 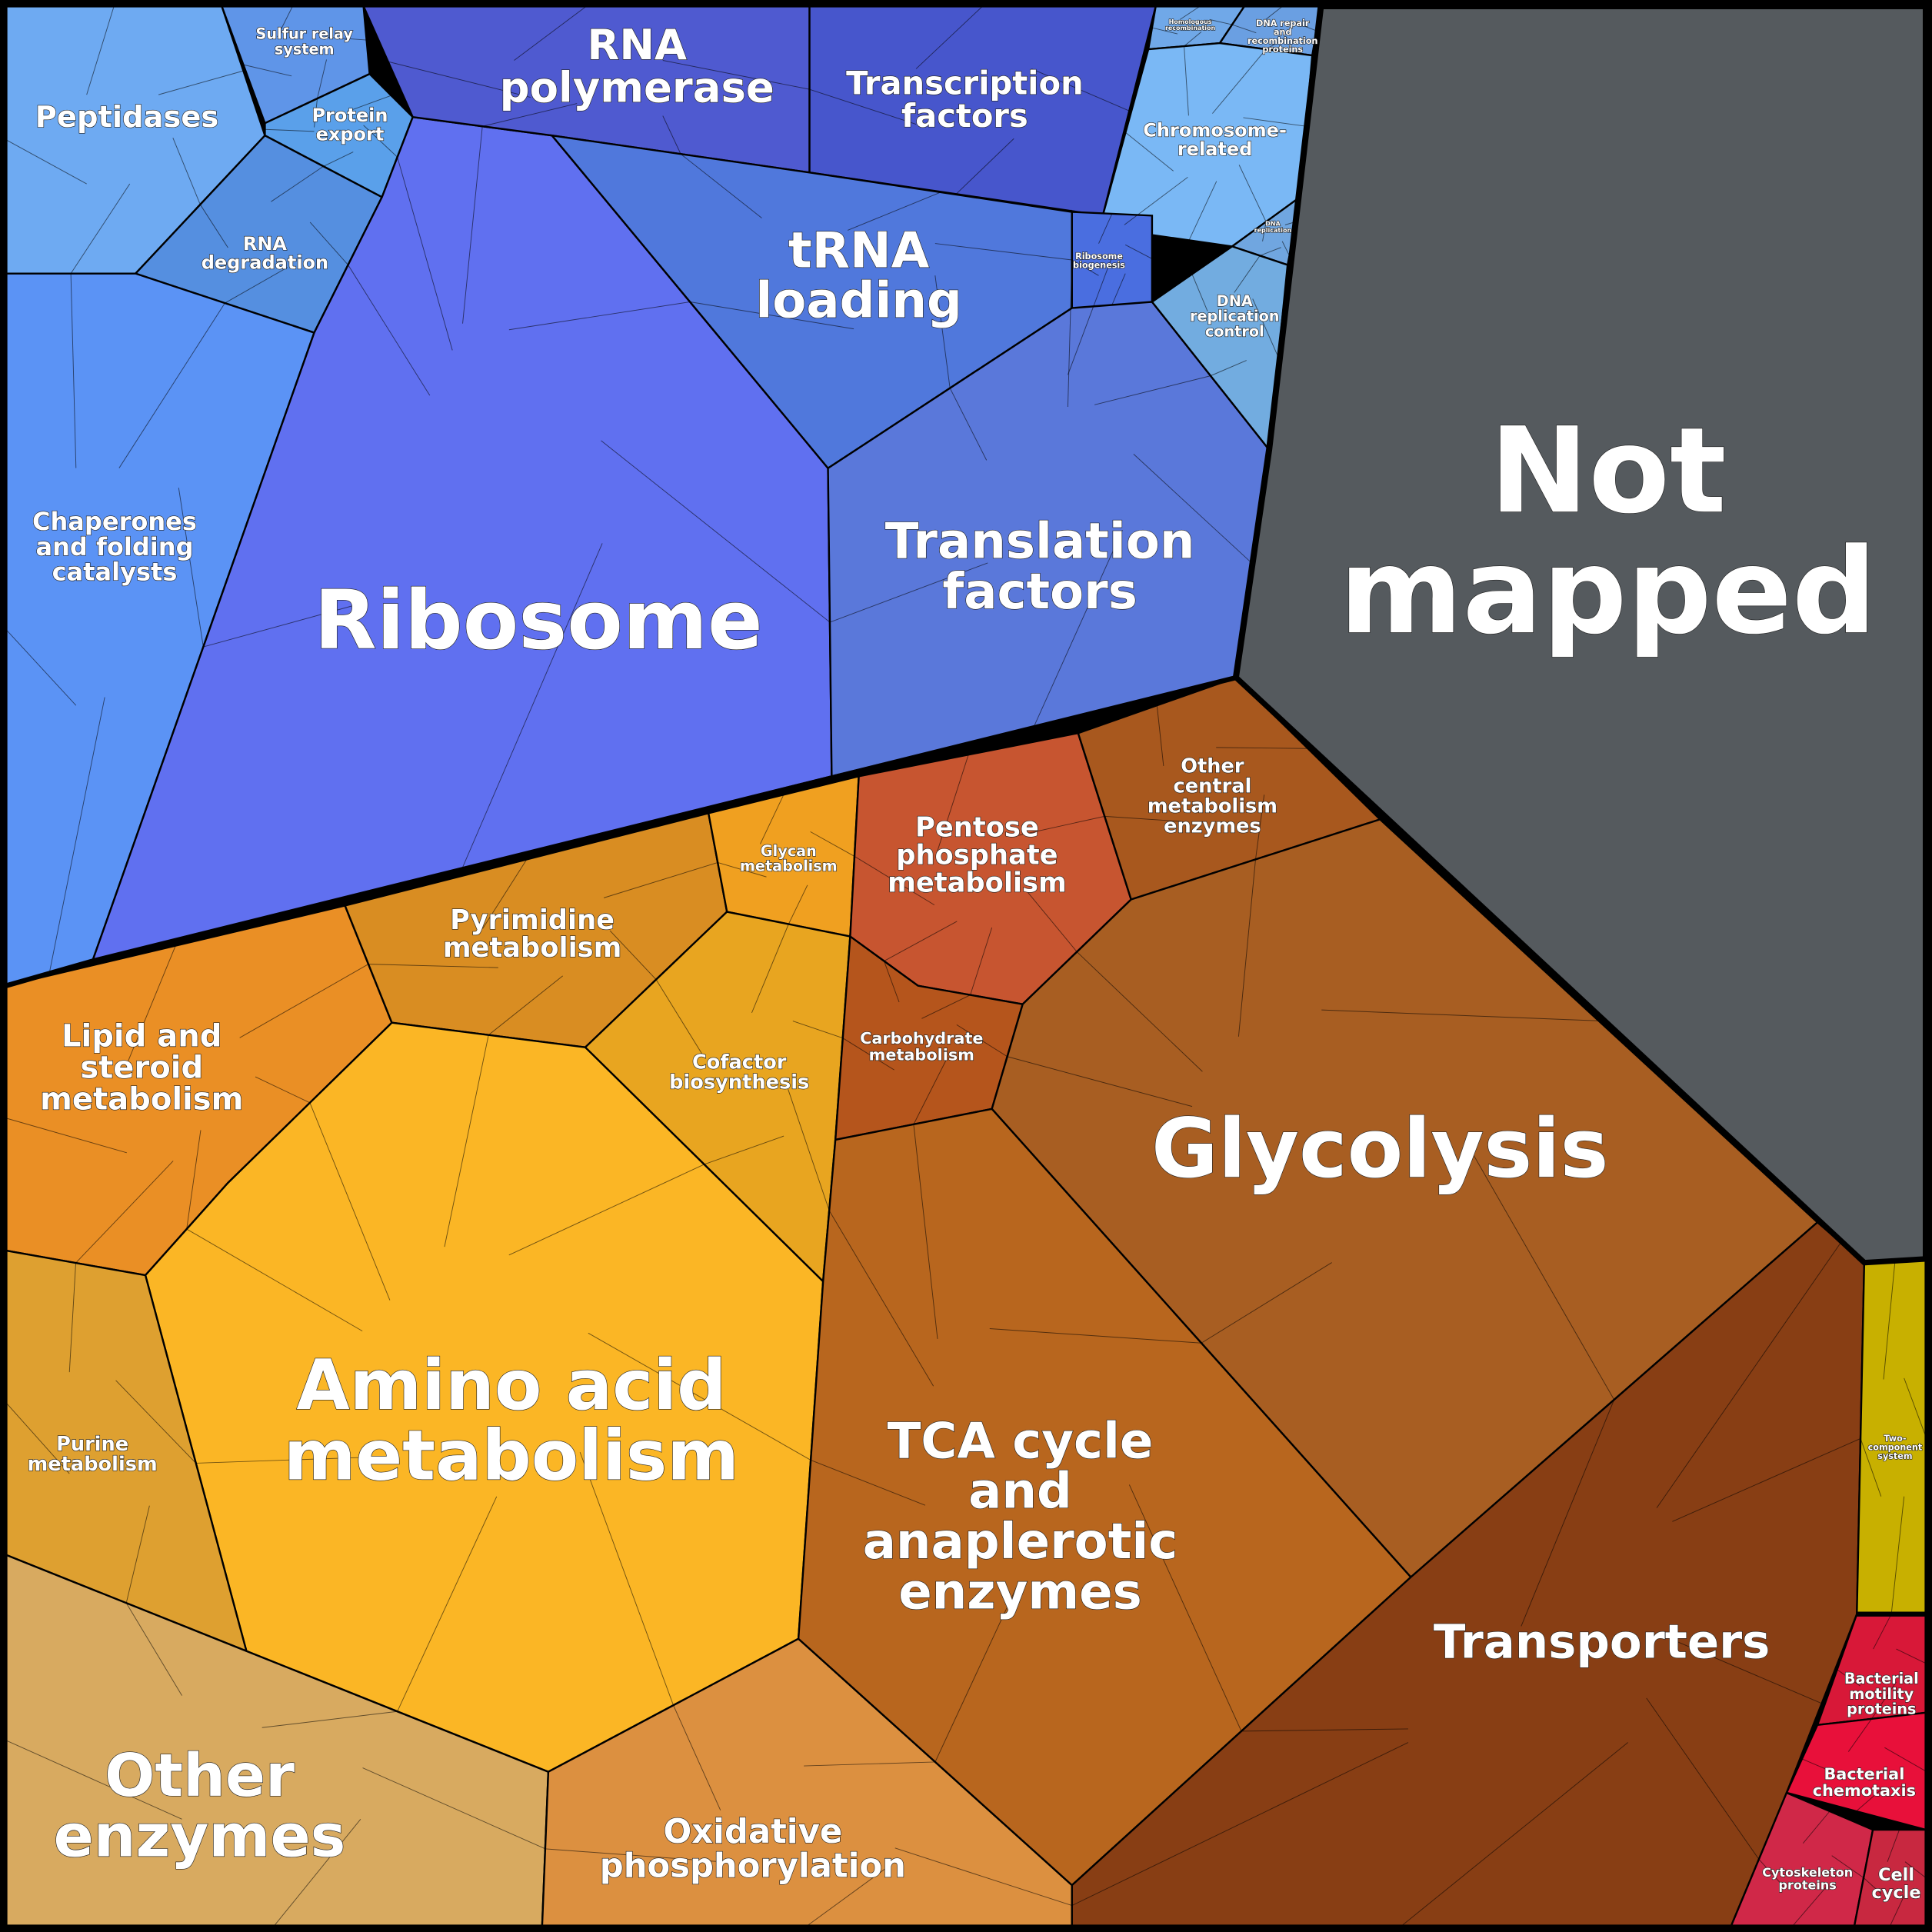 What do you see at coordinates (141, 1068) in the screenshot?
I see `label-line: steroid` at bounding box center [141, 1068].